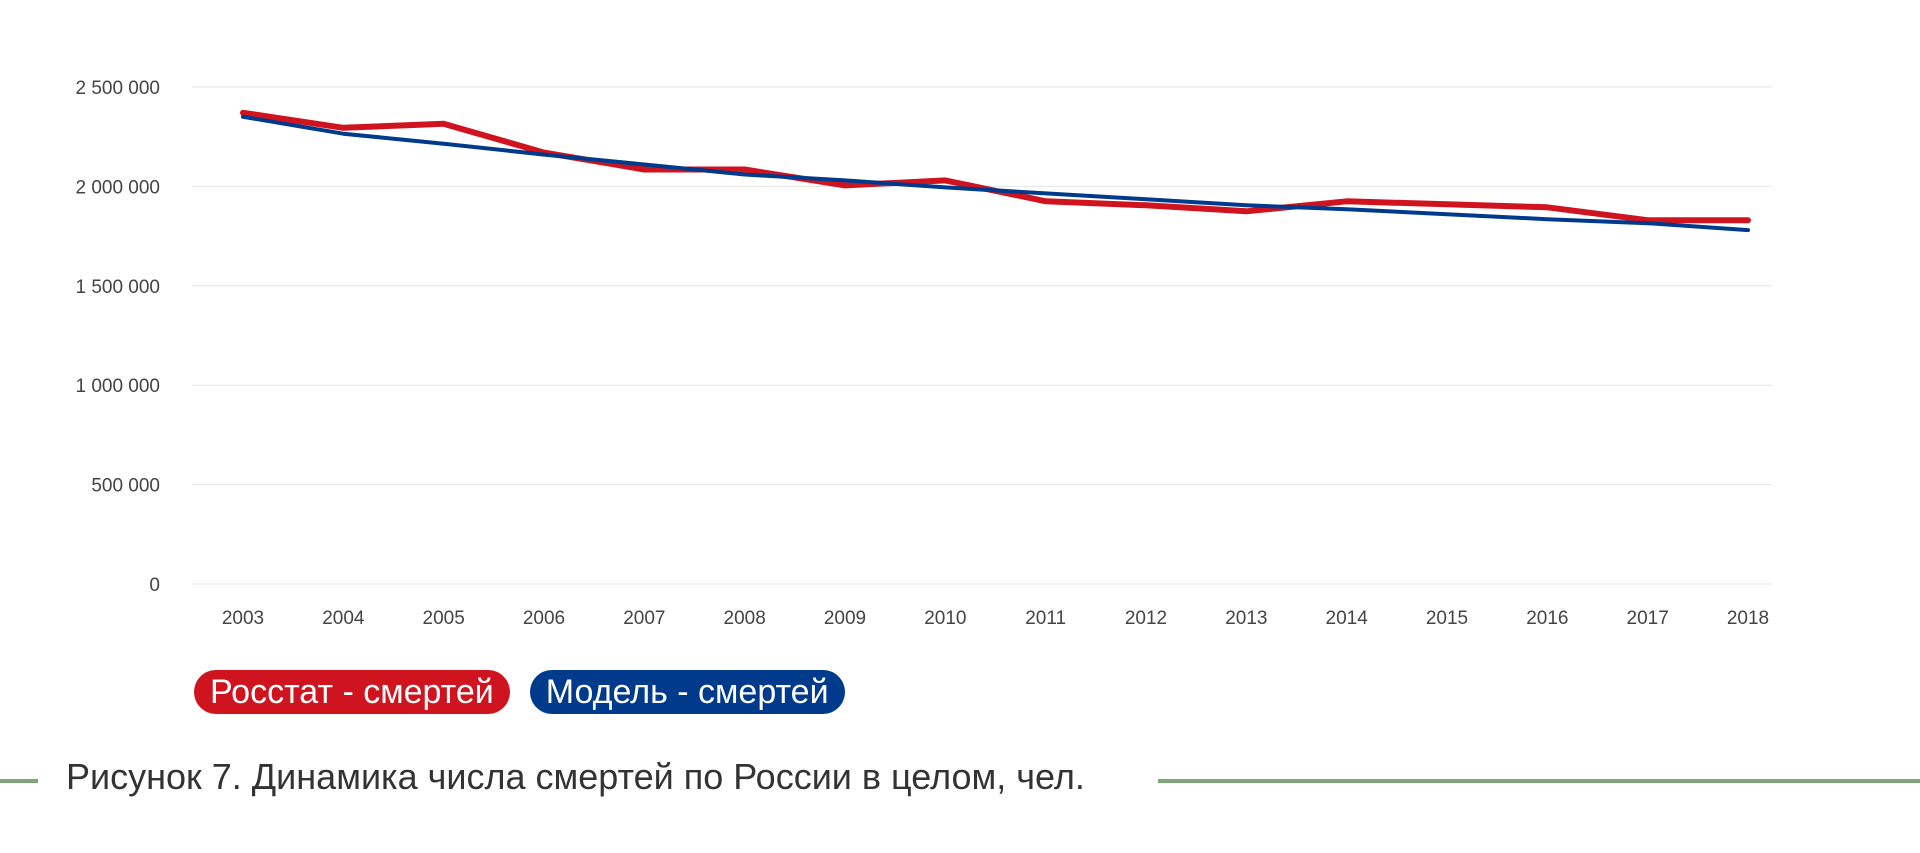 This screenshot has height=853, width=1920. What do you see at coordinates (117, 187) in the screenshot?
I see `y-tick-label: 2 000 000` at bounding box center [117, 187].